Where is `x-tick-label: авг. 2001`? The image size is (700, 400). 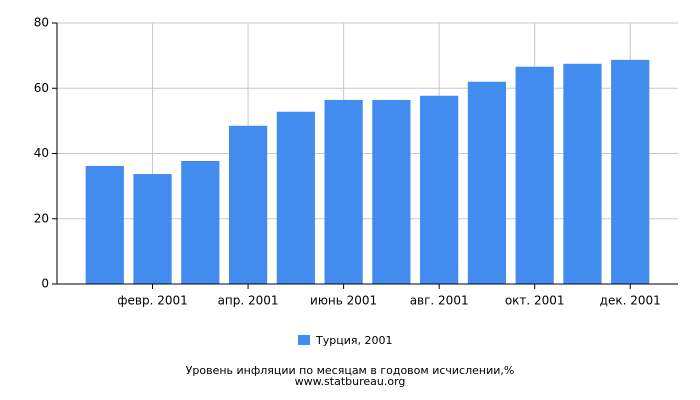 x-tick-label: авг. 2001 is located at coordinates (439, 301).